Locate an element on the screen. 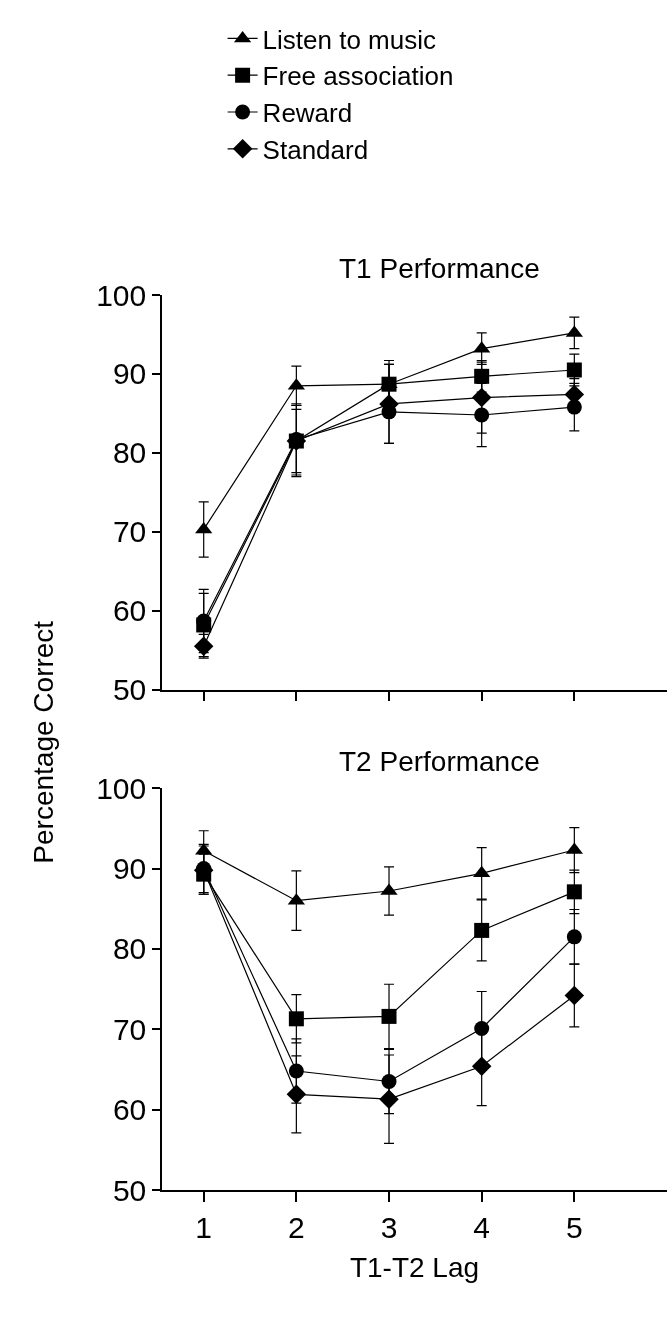  x-axis-title: T1-T2 Lag is located at coordinates (414, 1268).